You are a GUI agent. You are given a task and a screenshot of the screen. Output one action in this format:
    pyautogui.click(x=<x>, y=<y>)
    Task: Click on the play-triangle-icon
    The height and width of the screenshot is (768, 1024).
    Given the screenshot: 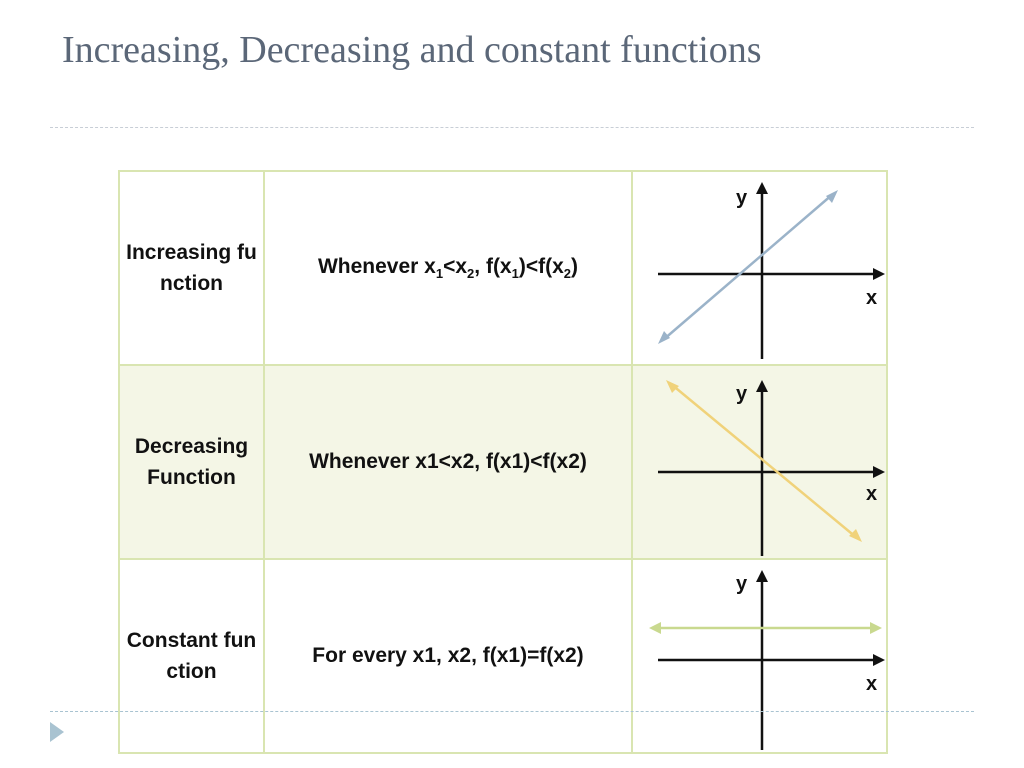 What is the action you would take?
    pyautogui.click(x=57, y=732)
    